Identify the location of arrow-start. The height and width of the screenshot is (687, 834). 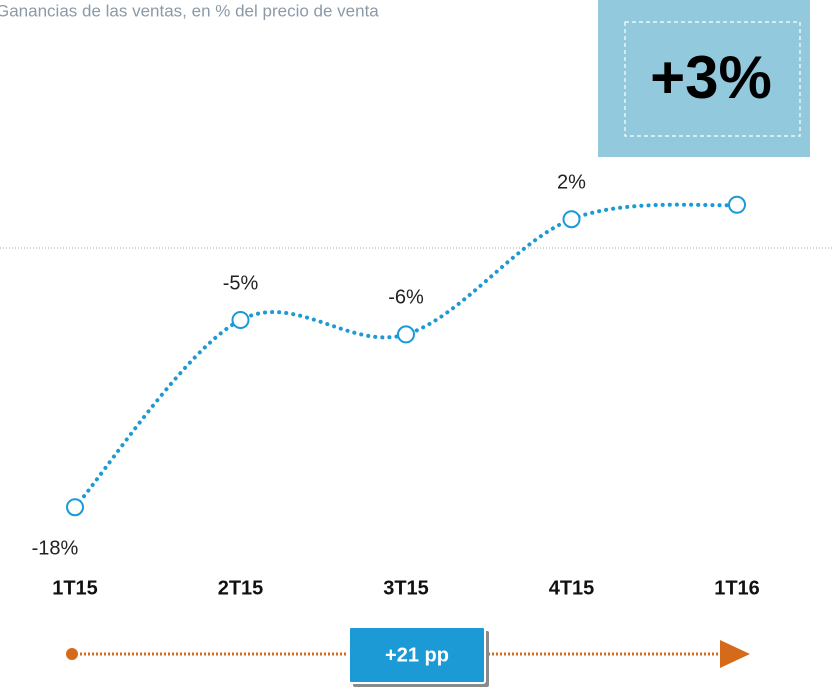
(72, 654).